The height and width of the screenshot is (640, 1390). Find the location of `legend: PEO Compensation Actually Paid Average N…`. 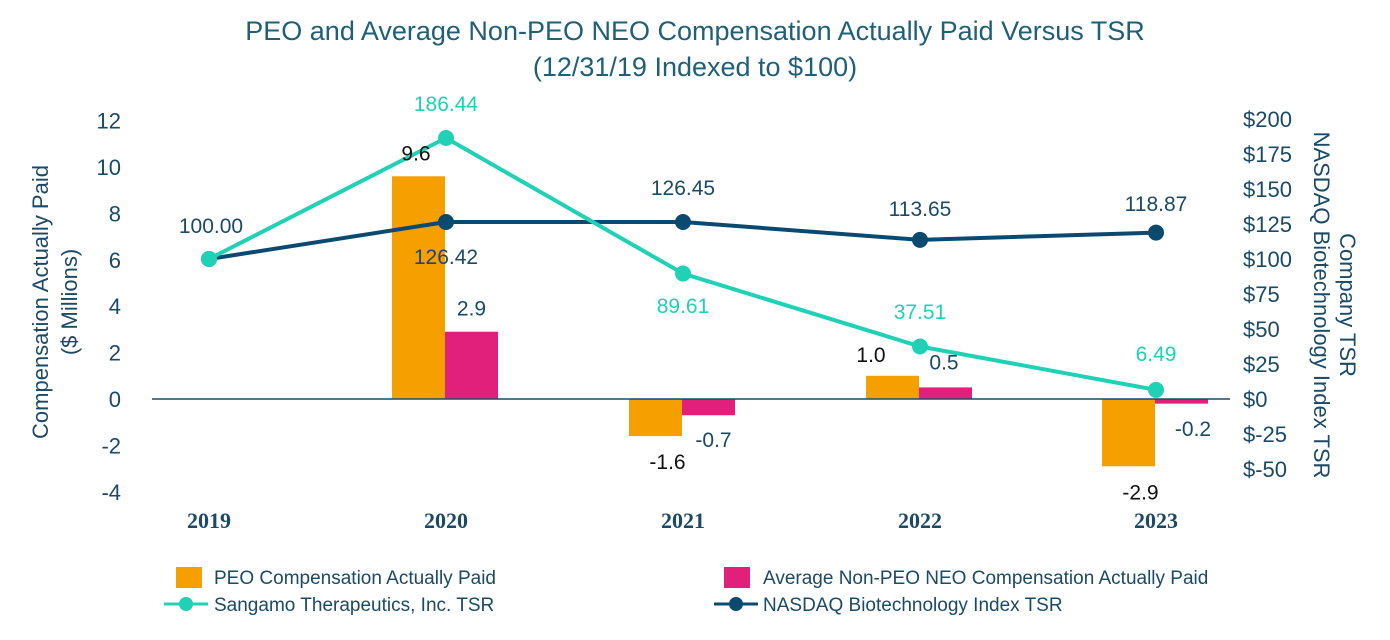

legend: PEO Compensation Actually Paid Average N… is located at coordinates (686, 591).